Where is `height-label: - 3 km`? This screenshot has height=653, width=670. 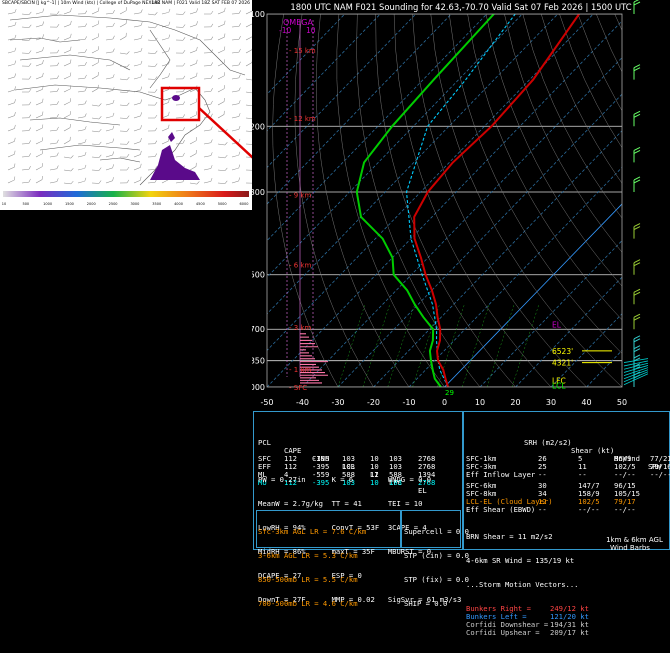 height-label: - 3 km is located at coordinates (300, 328).